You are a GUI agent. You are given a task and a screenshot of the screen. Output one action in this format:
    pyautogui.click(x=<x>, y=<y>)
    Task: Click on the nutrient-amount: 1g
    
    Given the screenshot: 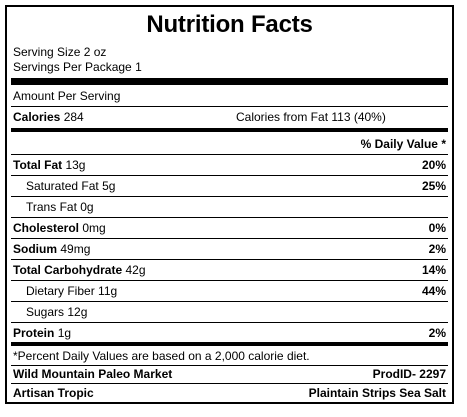 What is the action you would take?
    pyautogui.click(x=64, y=333)
    